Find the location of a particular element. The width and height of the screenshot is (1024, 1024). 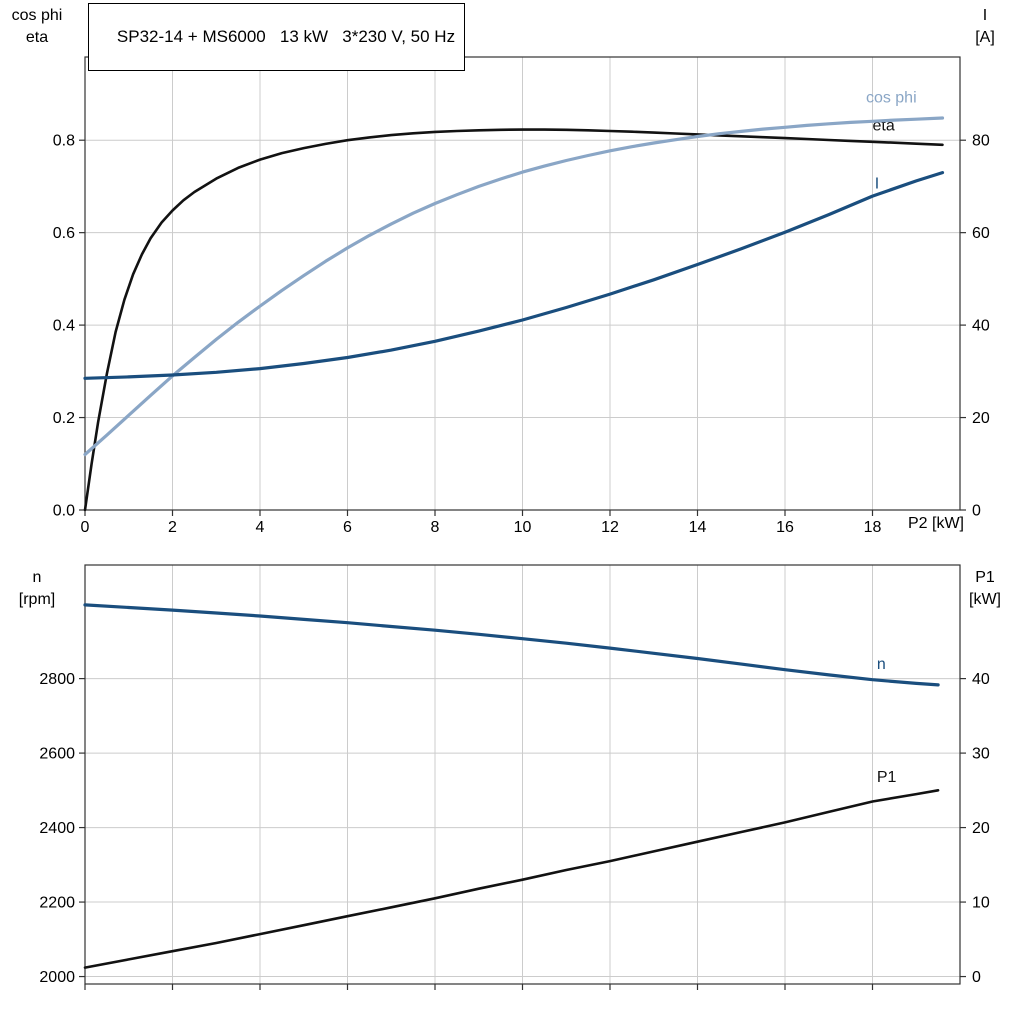

svg-text: I is located at coordinates (877, 184).